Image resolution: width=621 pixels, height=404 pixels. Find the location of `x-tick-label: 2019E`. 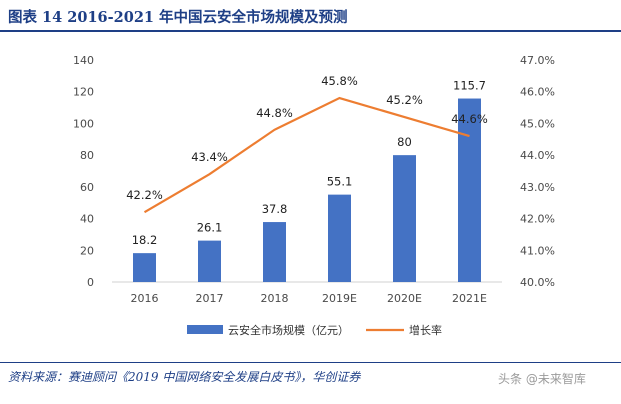

x-tick-label: 2019E is located at coordinates (339, 298).